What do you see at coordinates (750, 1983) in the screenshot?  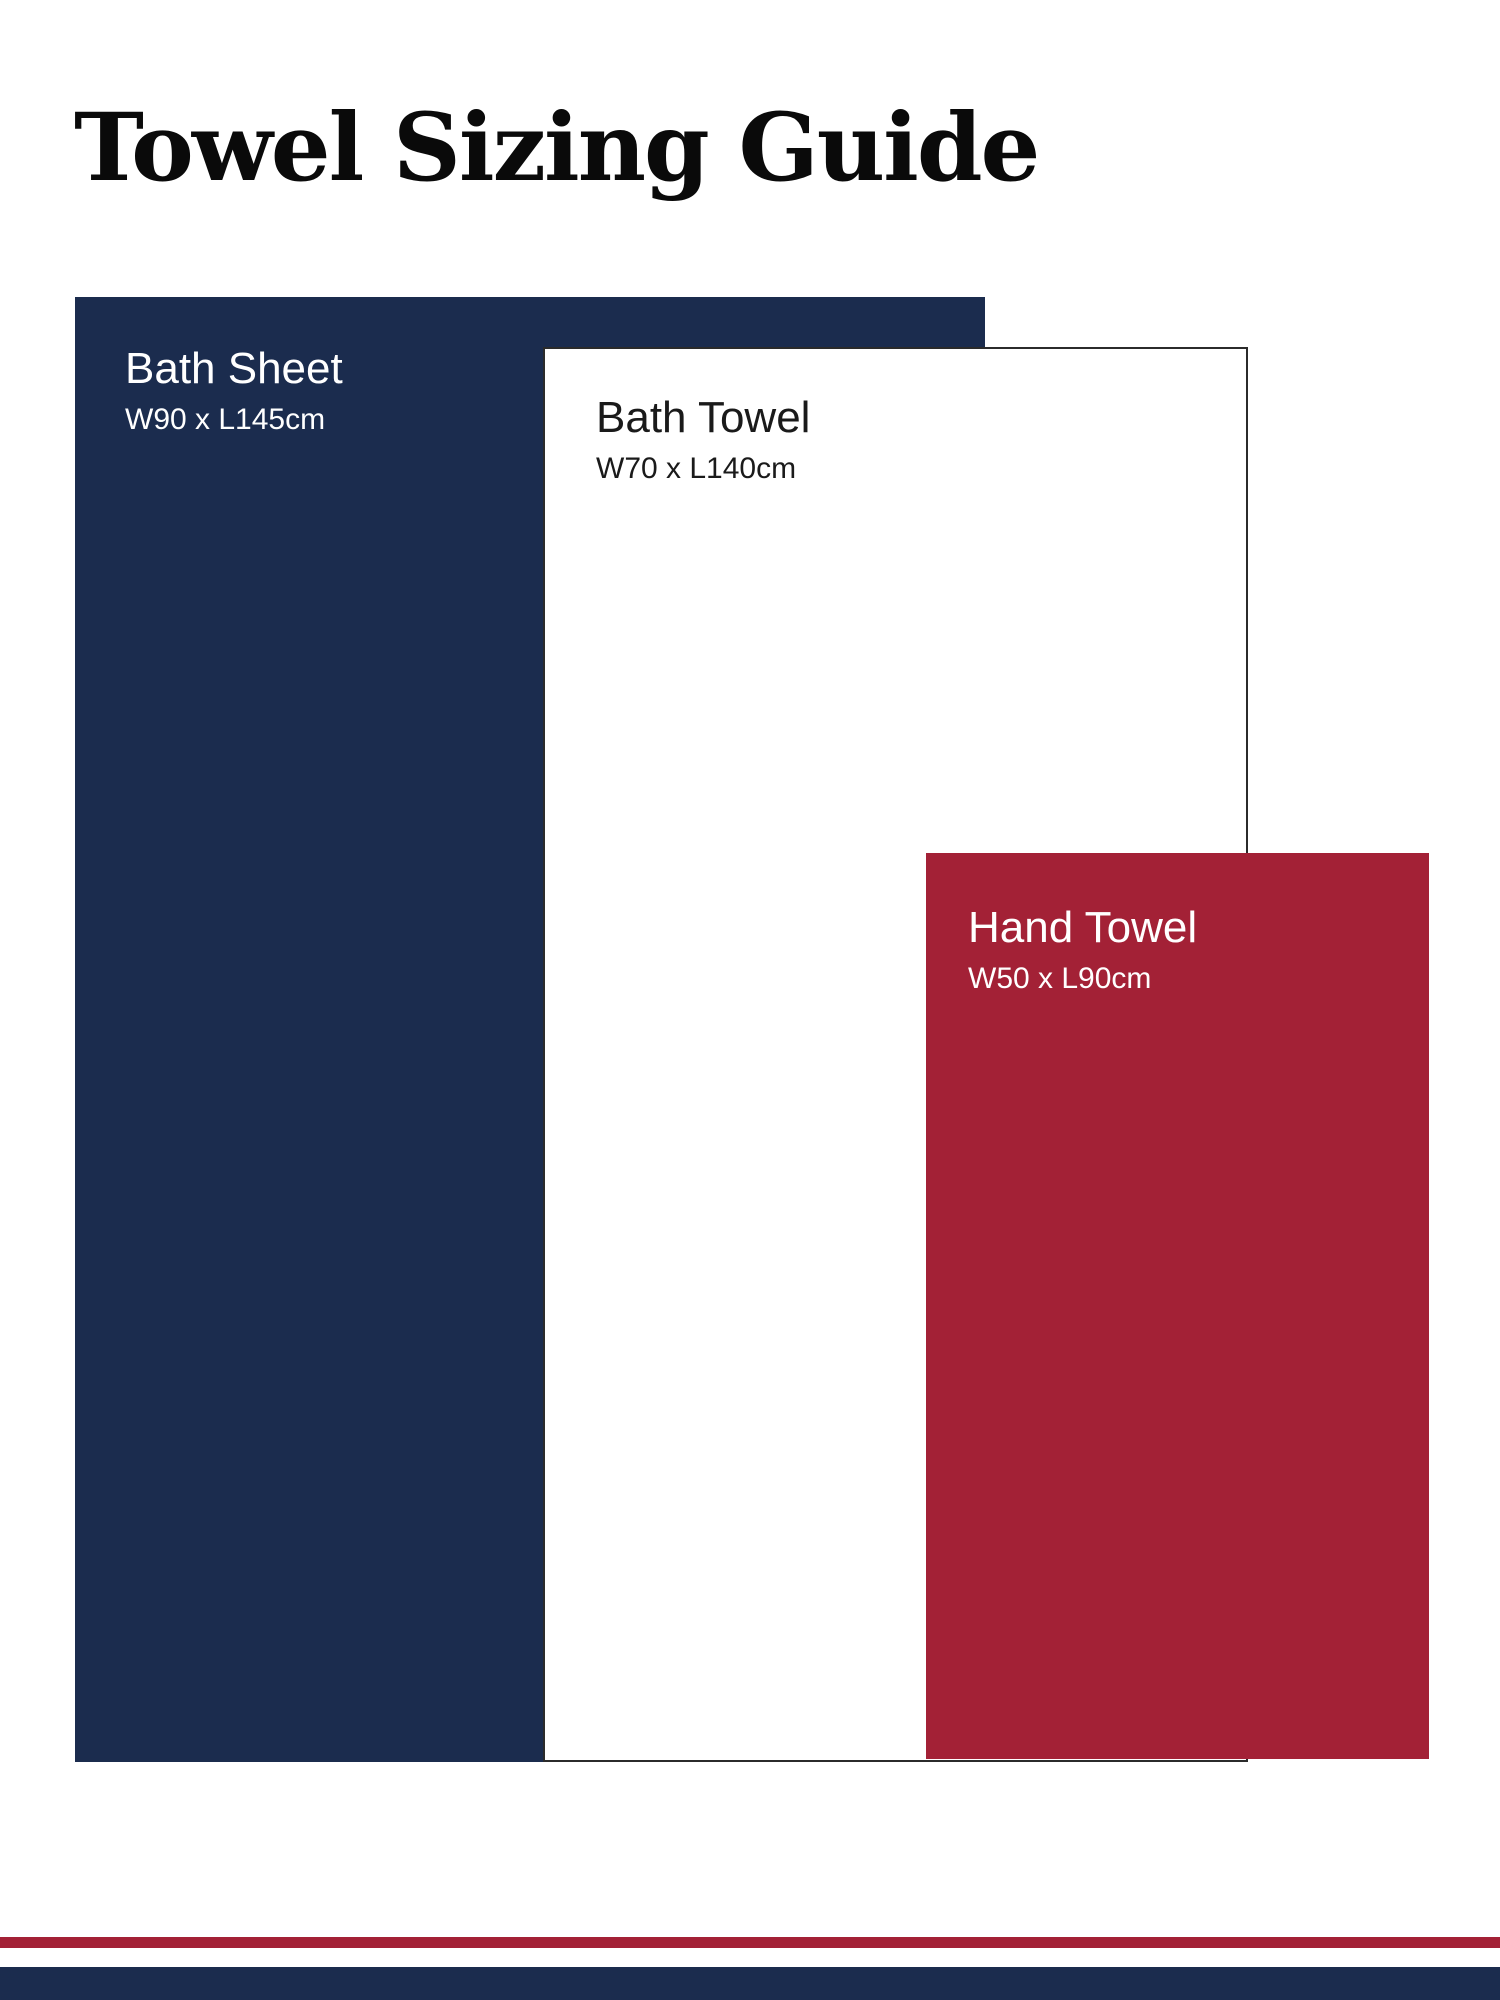 I see `footer-navy-bar` at bounding box center [750, 1983].